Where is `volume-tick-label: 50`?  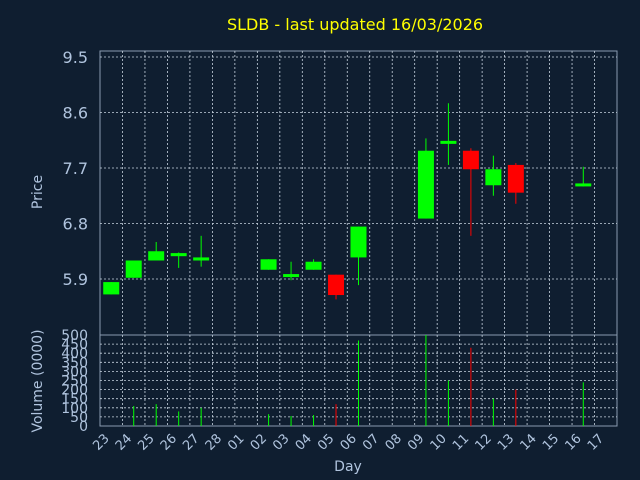
volume-tick-label: 50 is located at coordinates (79, 418).